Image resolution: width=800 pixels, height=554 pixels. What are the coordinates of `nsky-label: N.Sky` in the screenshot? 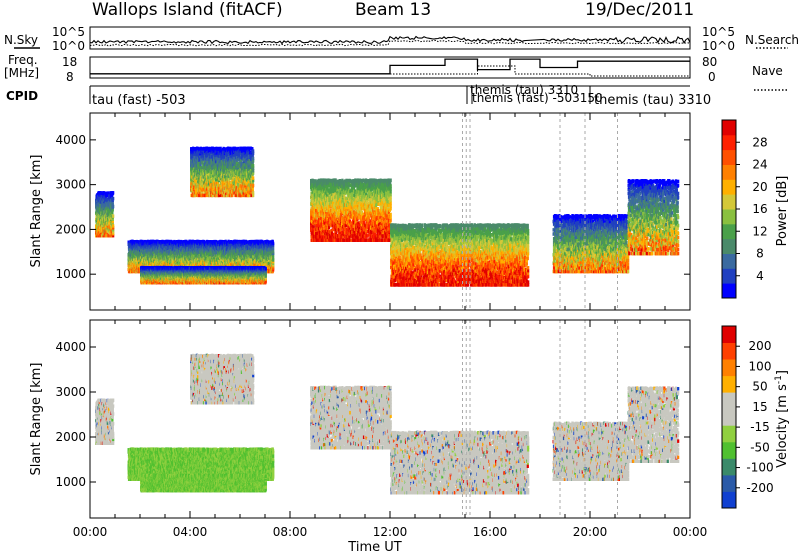 It's located at (21, 40).